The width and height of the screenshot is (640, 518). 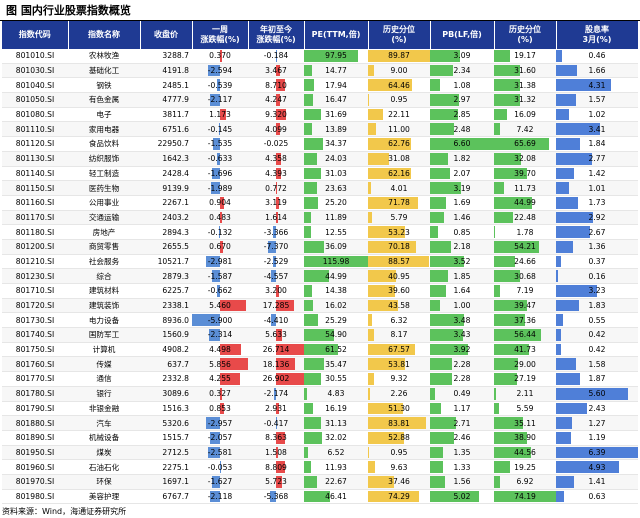 What do you see at coordinates (276, 335) in the screenshot?
I see `table-cell: 5.633` at bounding box center [276, 335].